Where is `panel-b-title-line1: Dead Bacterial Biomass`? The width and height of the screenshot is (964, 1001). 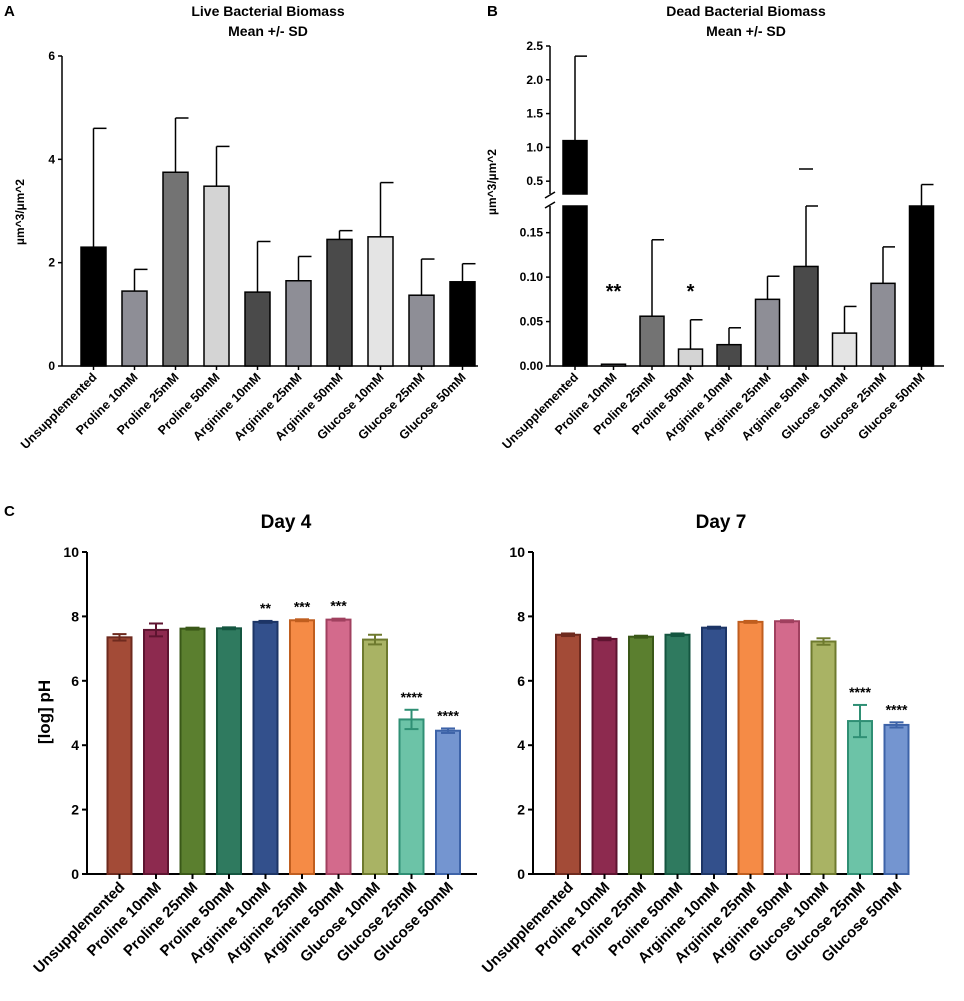
panel-b-title-line1: Dead Bacterial Biomass is located at coordinates (746, 11).